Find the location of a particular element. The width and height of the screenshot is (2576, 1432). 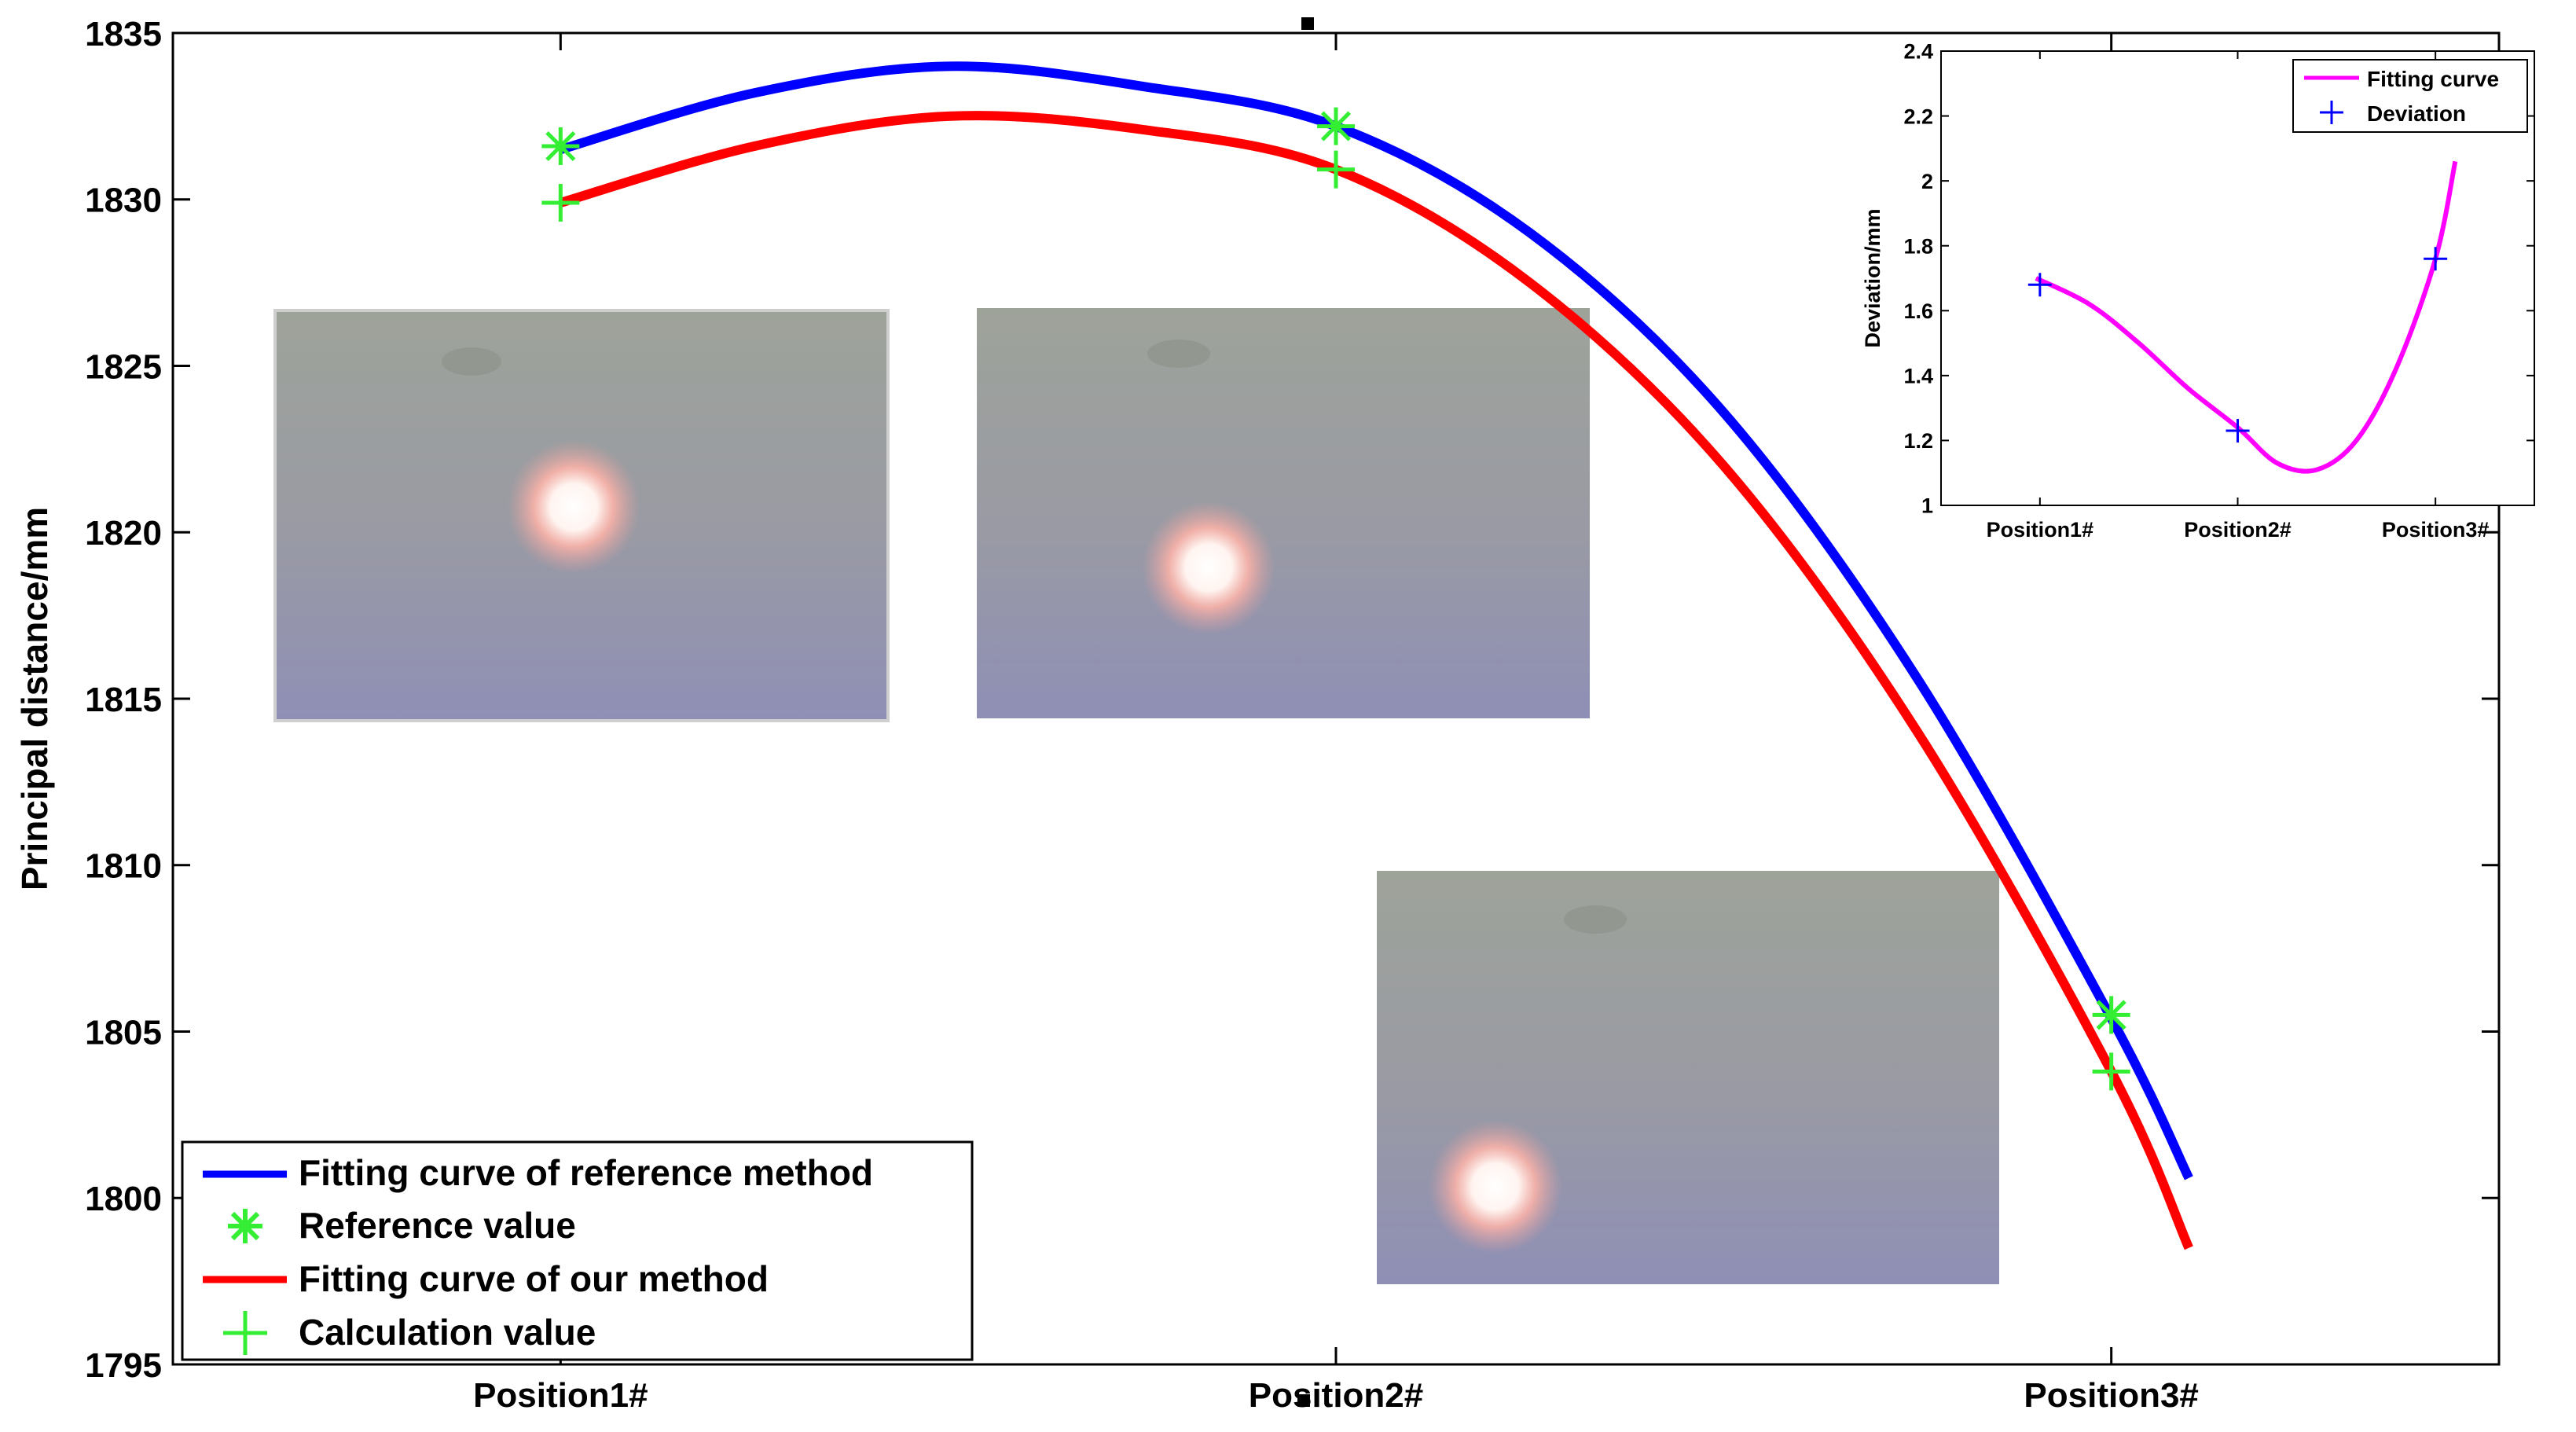

y-tick-label: 1 is located at coordinates (1927, 506).